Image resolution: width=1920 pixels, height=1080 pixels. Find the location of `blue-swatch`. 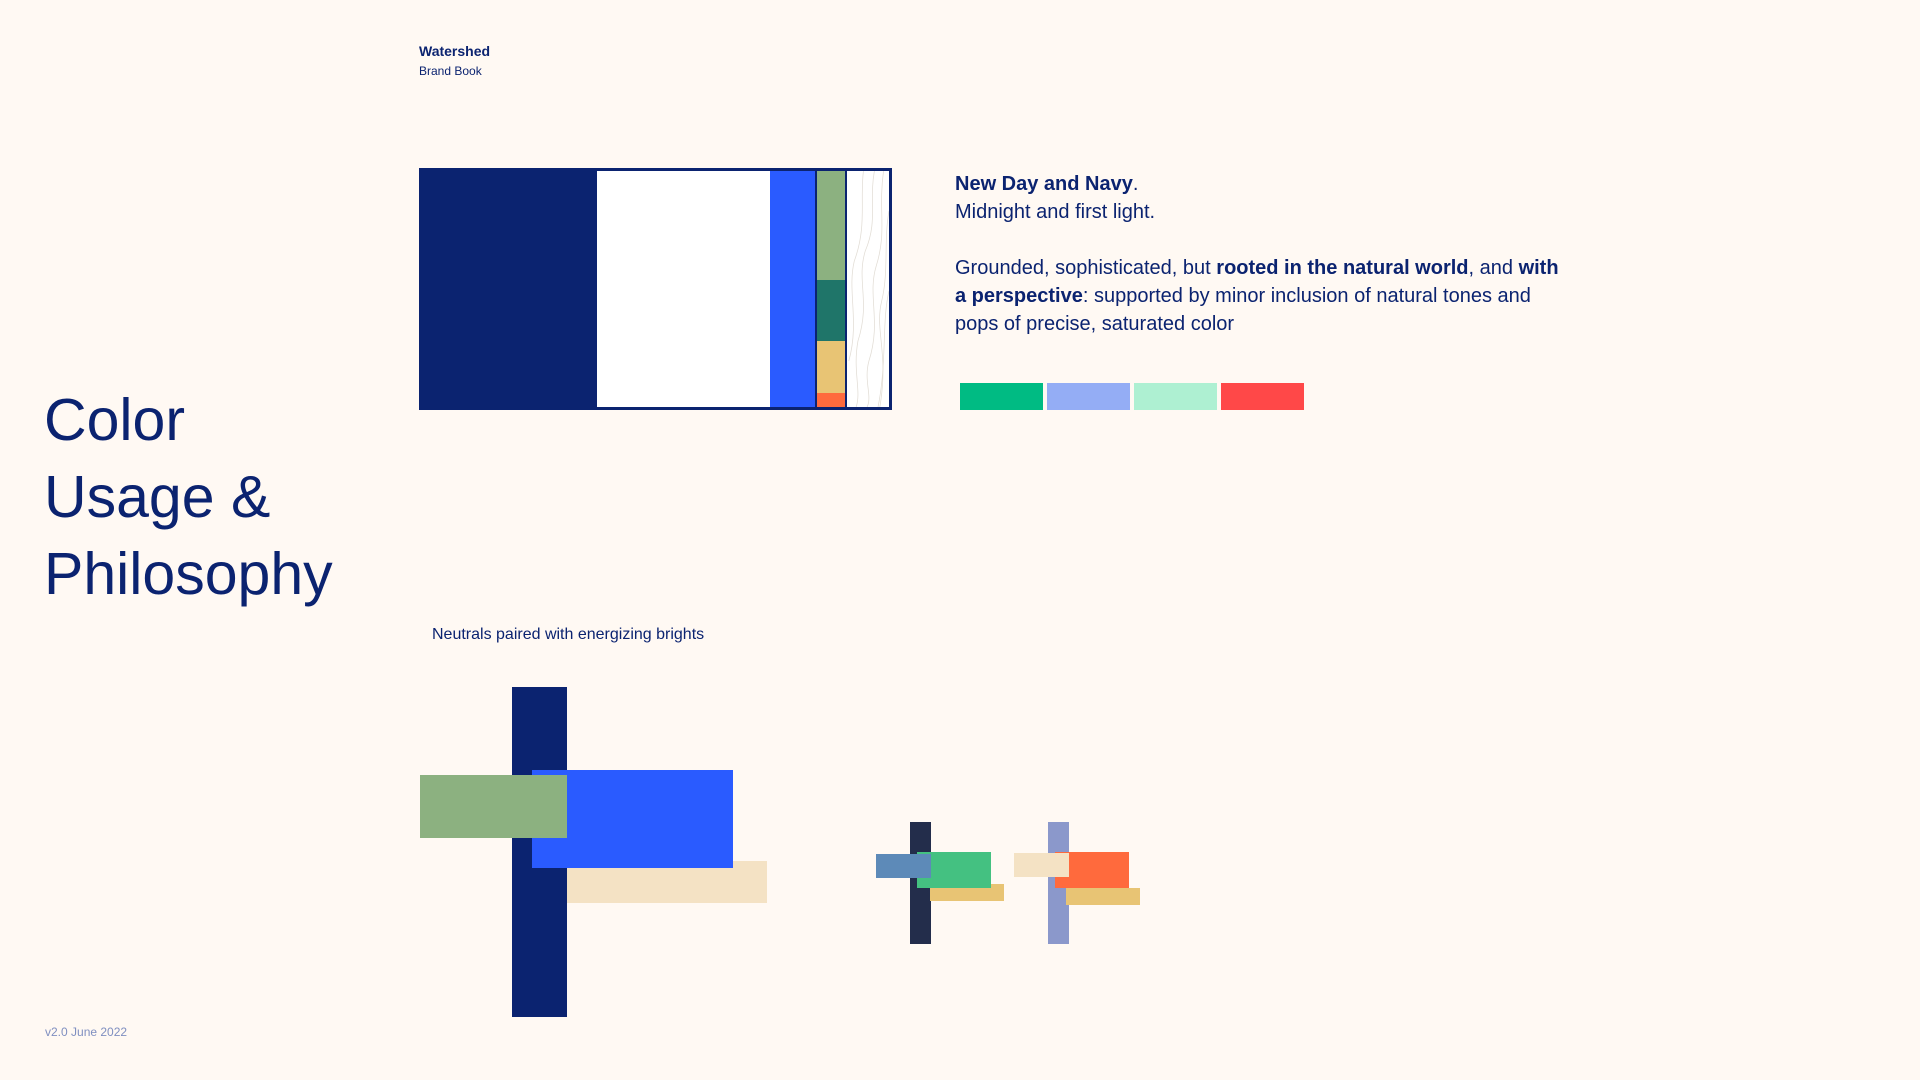

blue-swatch is located at coordinates (792, 289).